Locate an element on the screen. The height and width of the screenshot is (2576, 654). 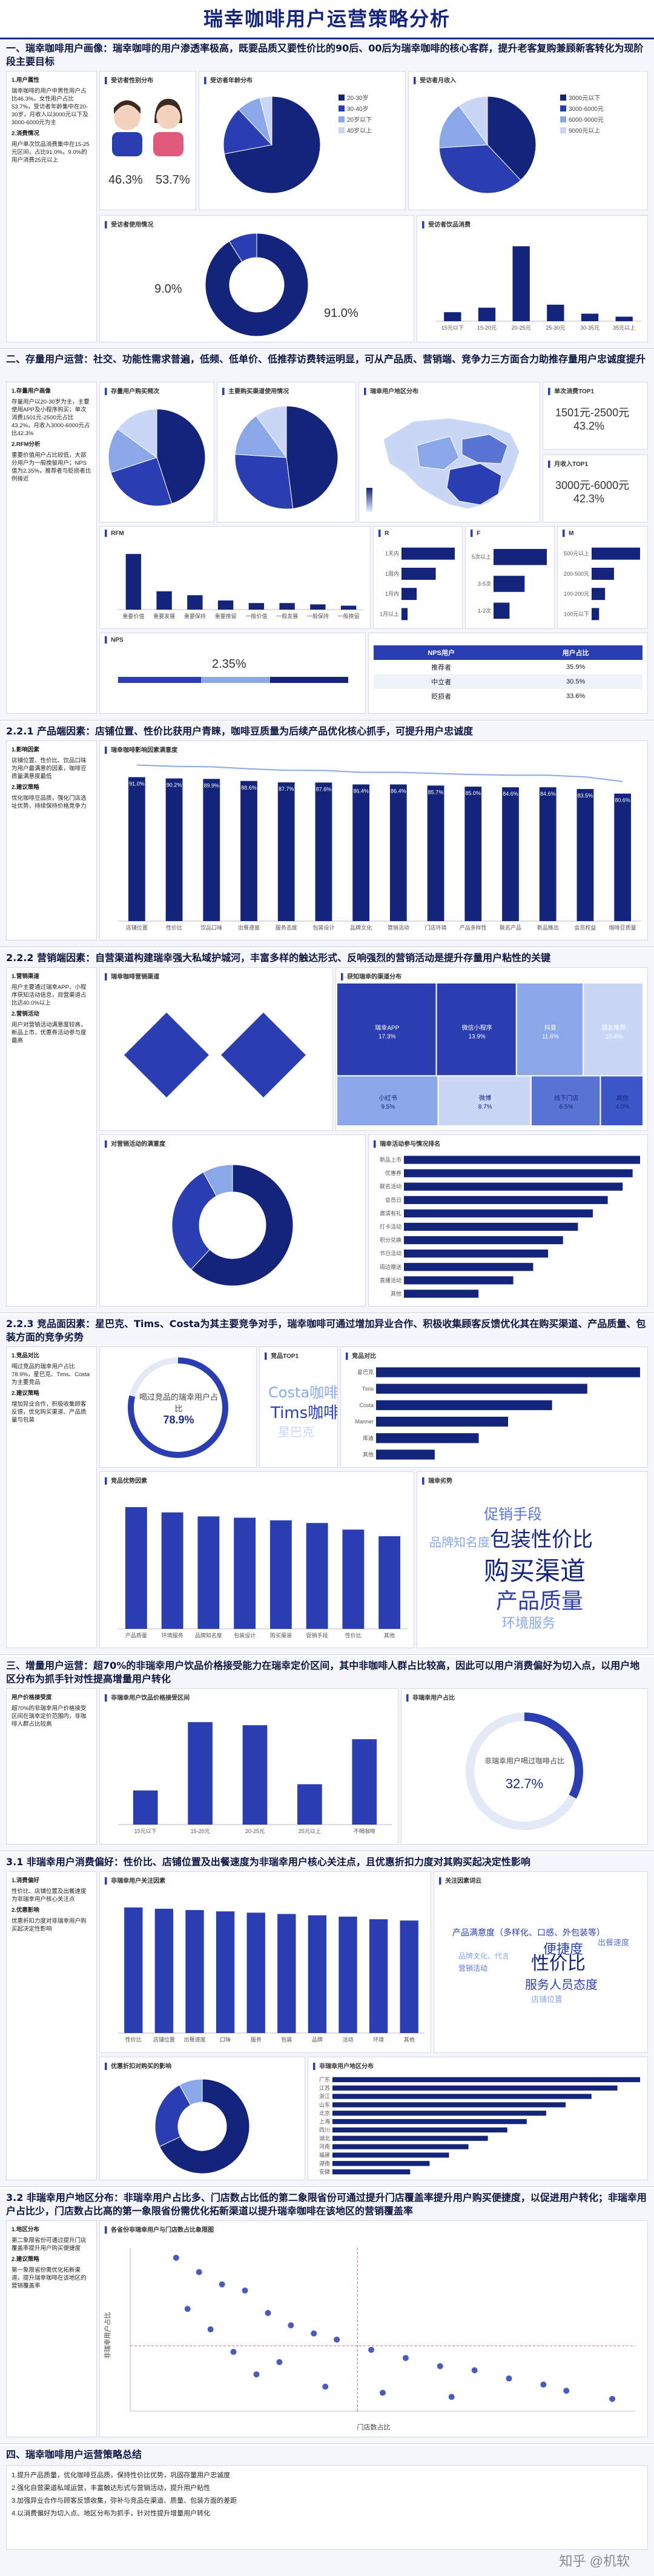
tick-label: 优惠券 is located at coordinates (393, 1173).